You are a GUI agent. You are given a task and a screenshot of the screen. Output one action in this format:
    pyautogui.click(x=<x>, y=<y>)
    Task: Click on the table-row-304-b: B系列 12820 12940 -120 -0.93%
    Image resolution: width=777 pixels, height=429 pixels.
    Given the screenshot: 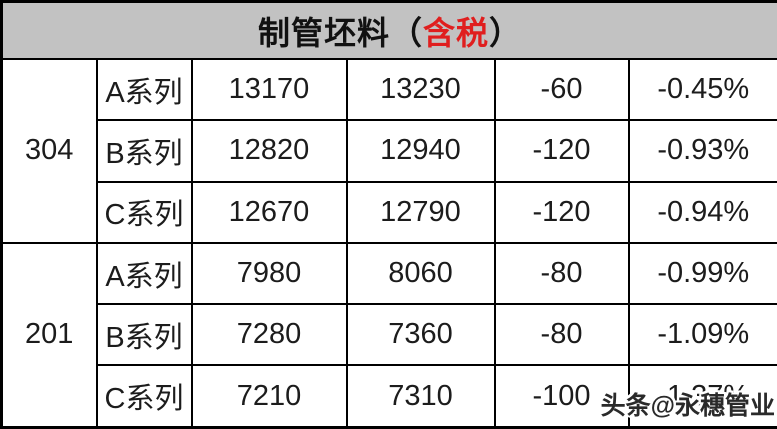 What is the action you would take?
    pyautogui.click(x=389, y=151)
    